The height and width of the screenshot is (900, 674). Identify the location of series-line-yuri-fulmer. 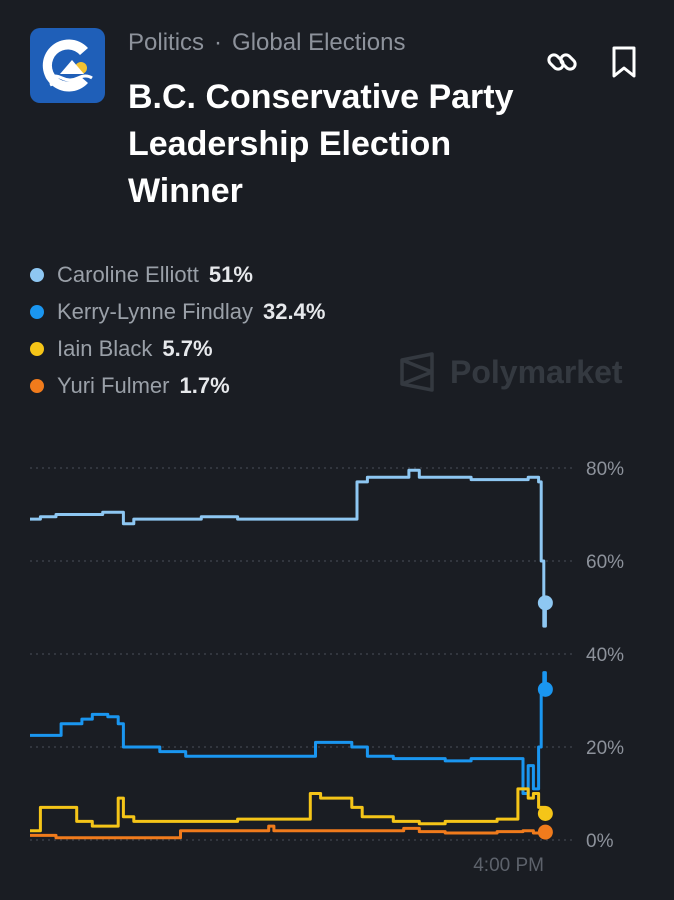
(288, 832).